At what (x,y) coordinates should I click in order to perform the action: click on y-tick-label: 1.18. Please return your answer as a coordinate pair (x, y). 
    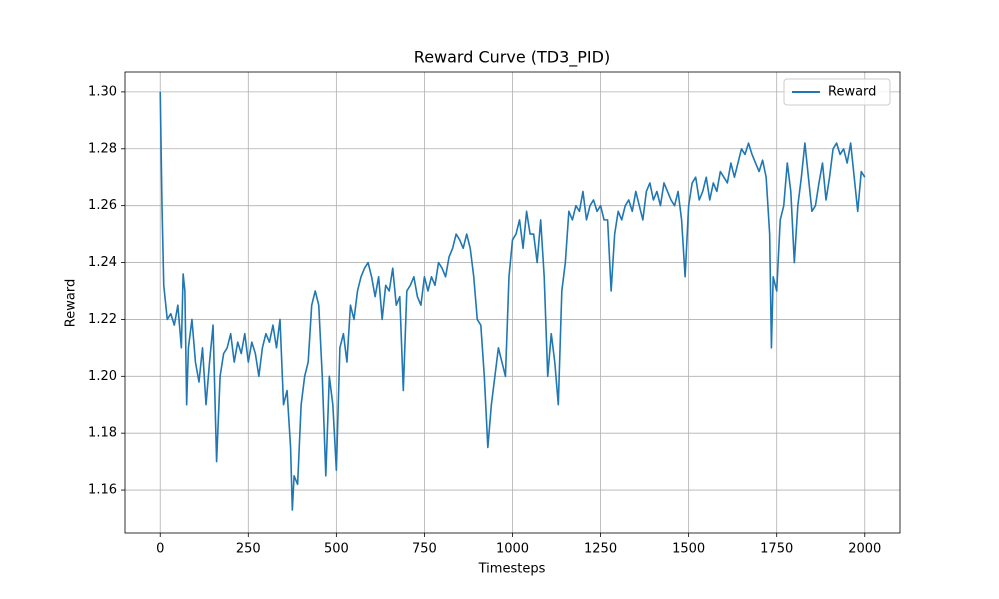
    Looking at the image, I should click on (102, 433).